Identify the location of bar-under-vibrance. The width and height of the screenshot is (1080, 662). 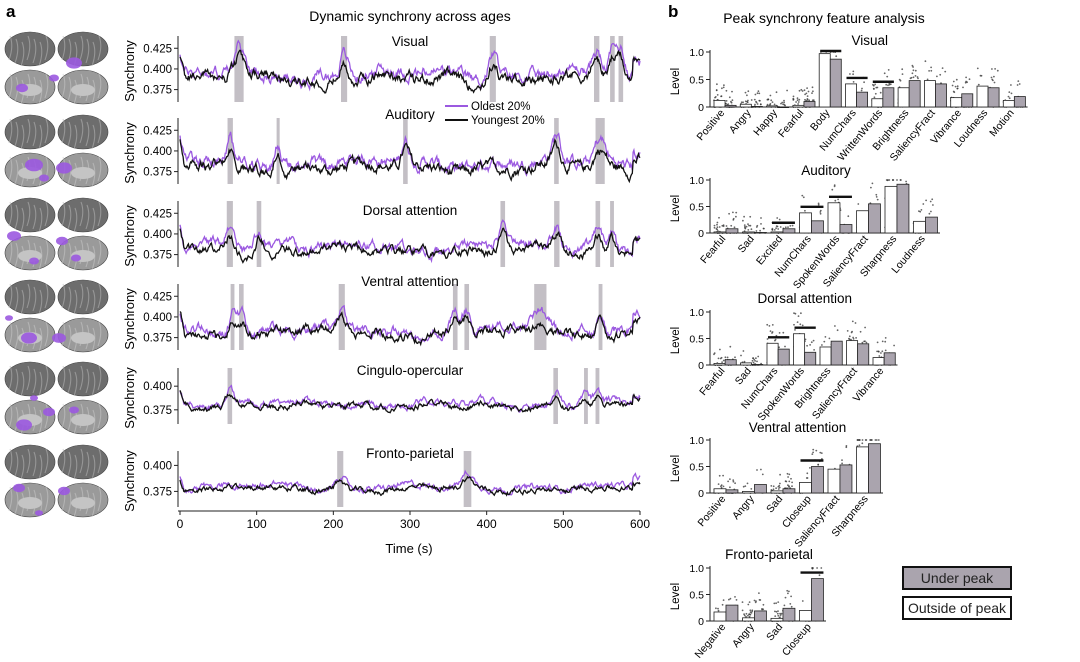
(967, 100).